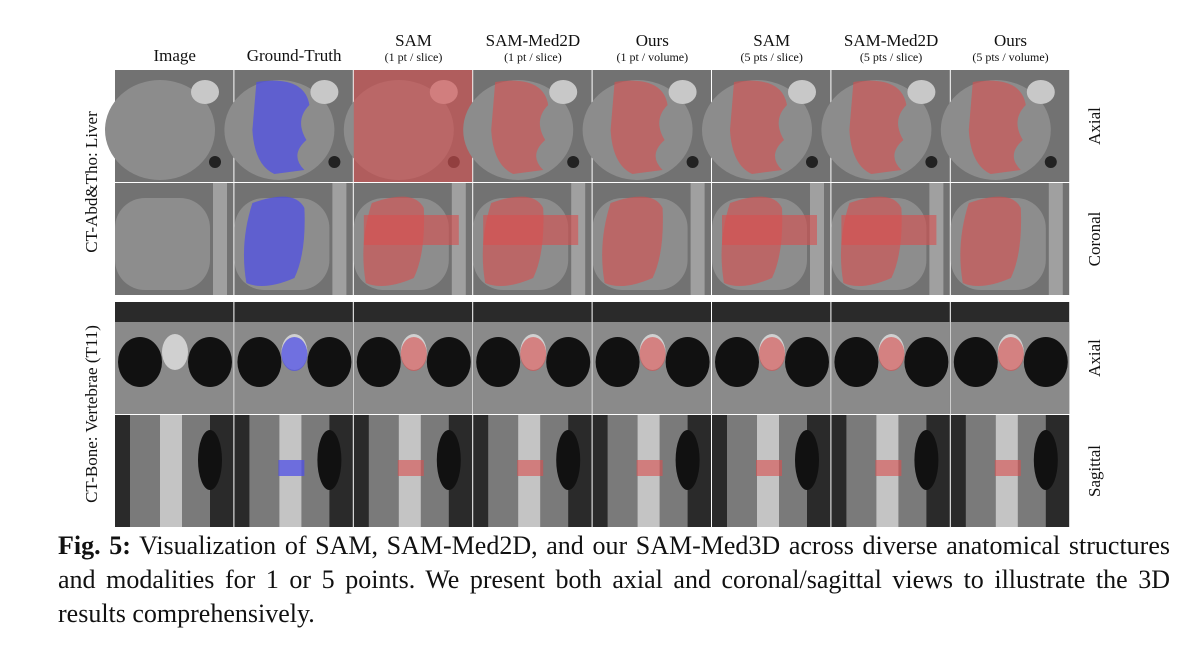 This screenshot has height=659, width=1200. I want to click on group-label: CT-Bone: Vertebrae (T11), so click(91, 414).